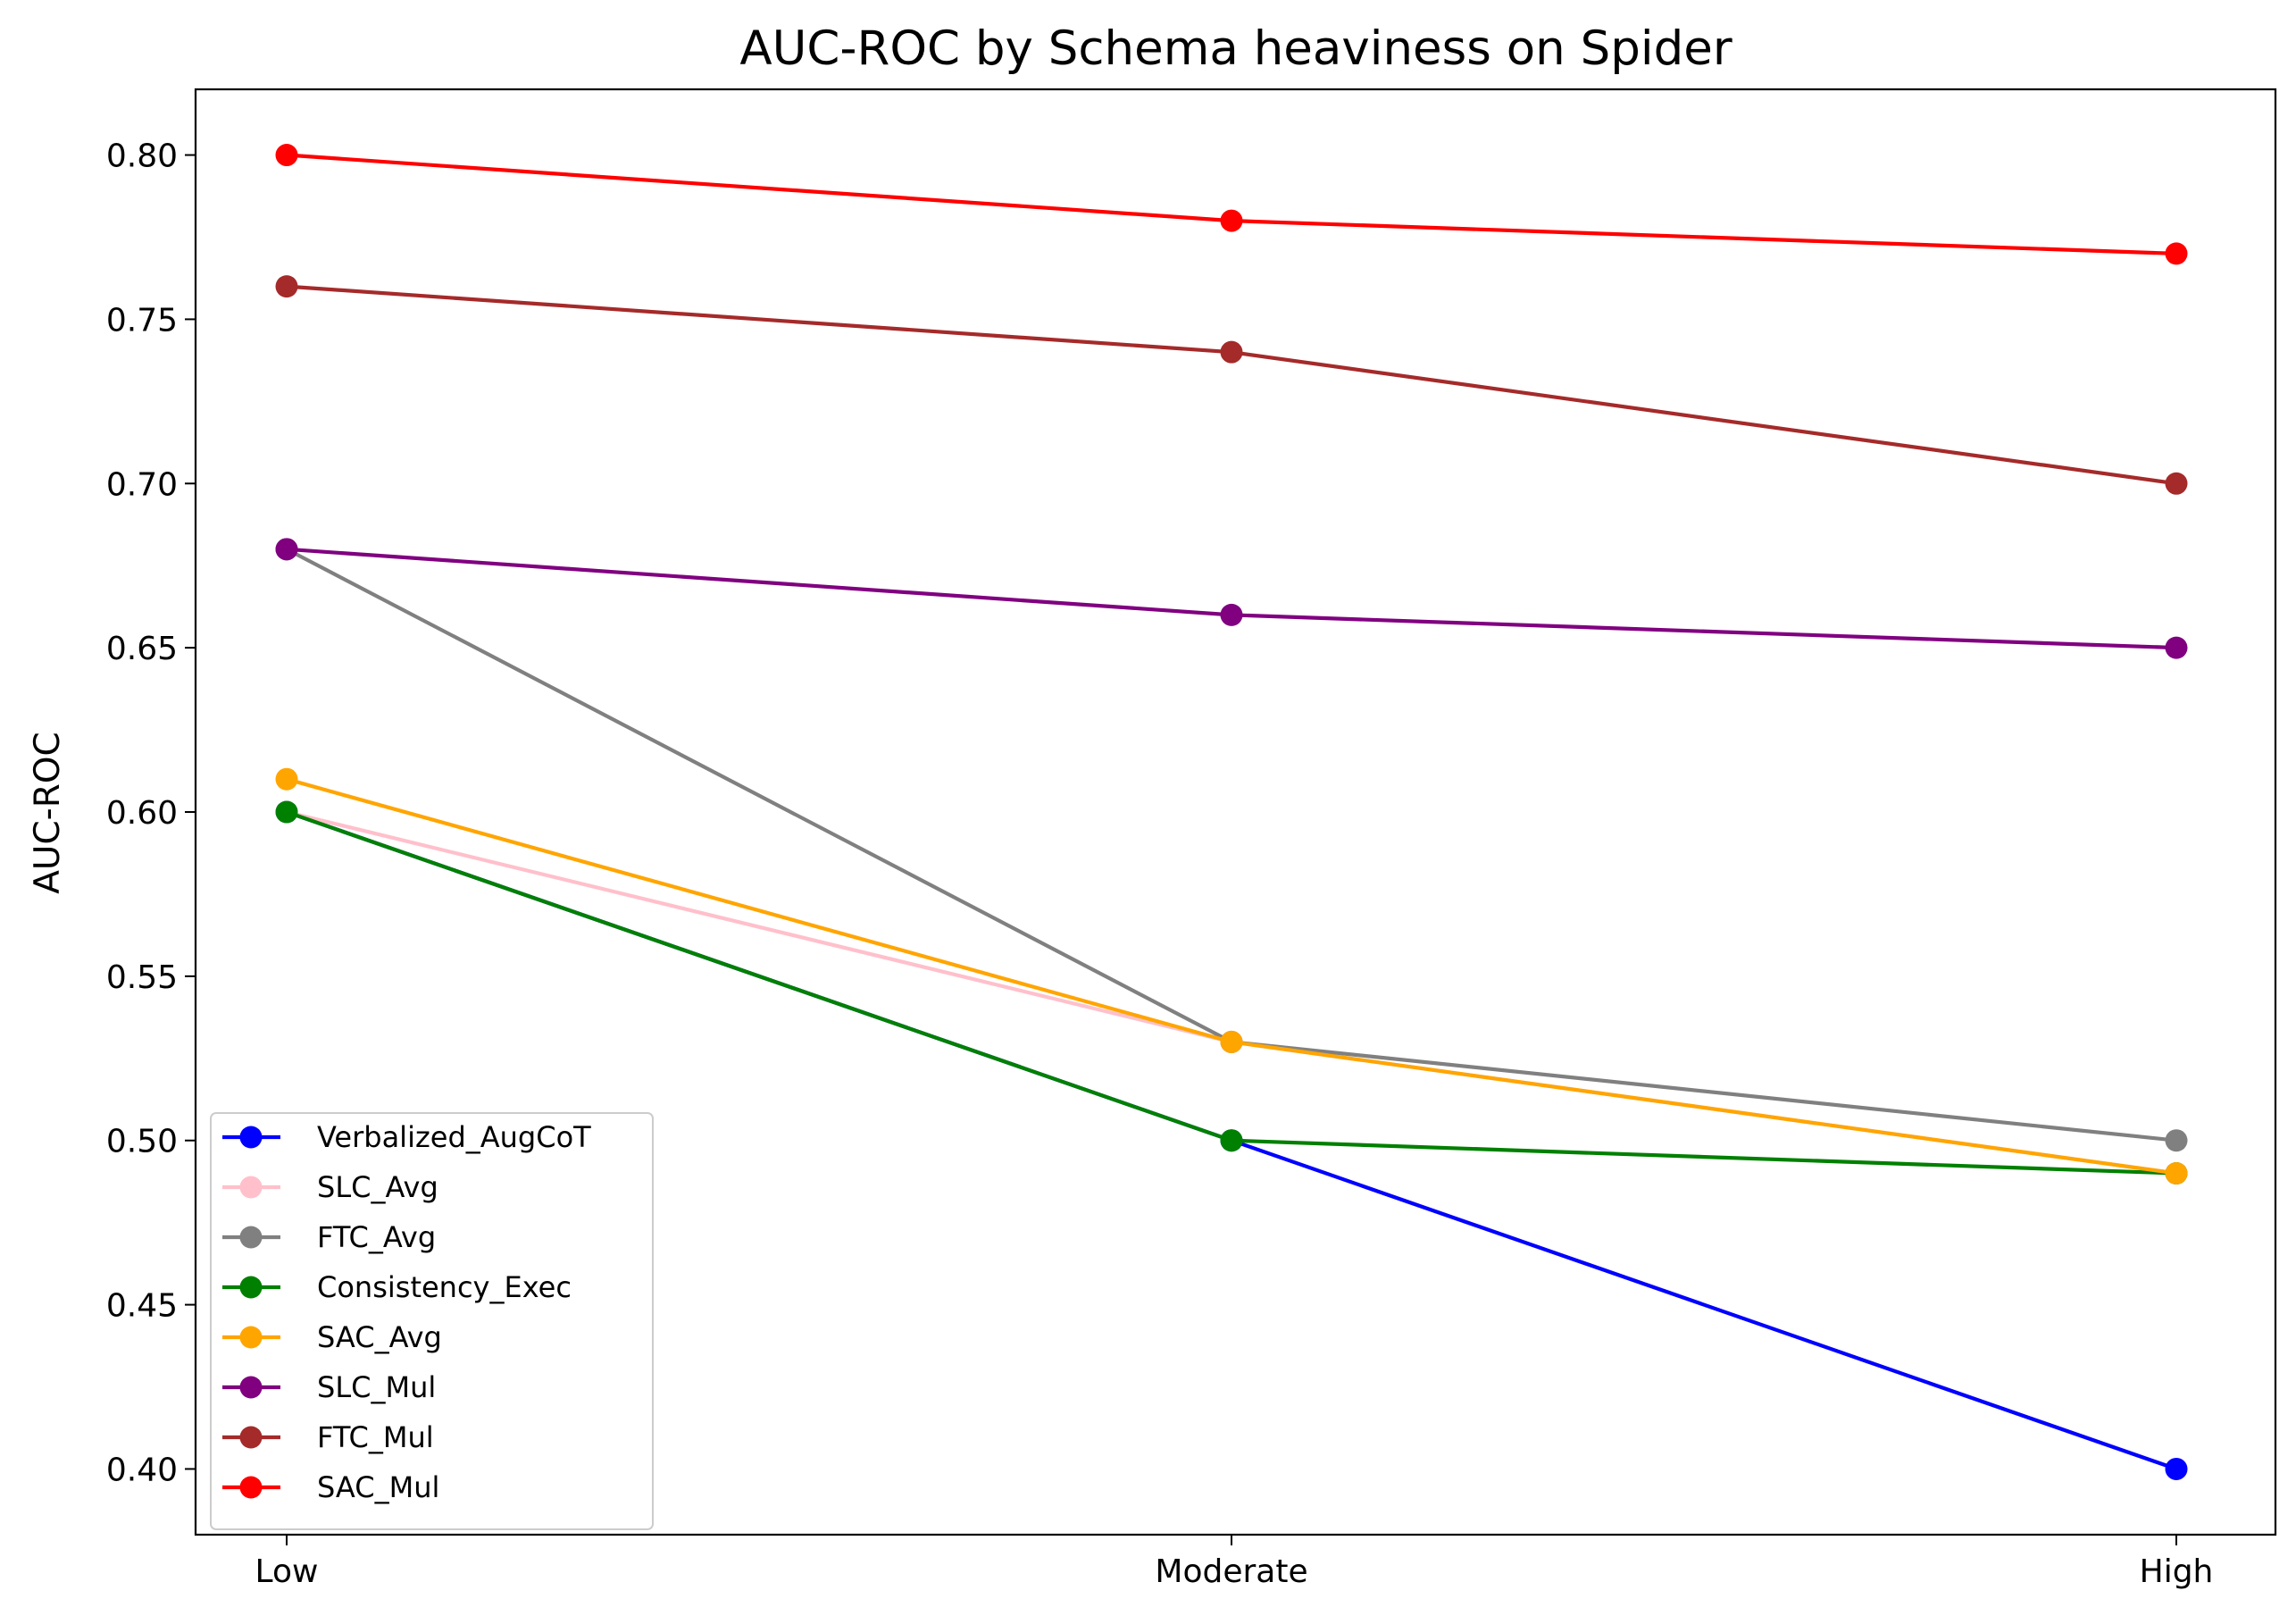 This screenshot has height=1624, width=2296. I want to click on y-axis-label: AUC-ROC, so click(48, 813).